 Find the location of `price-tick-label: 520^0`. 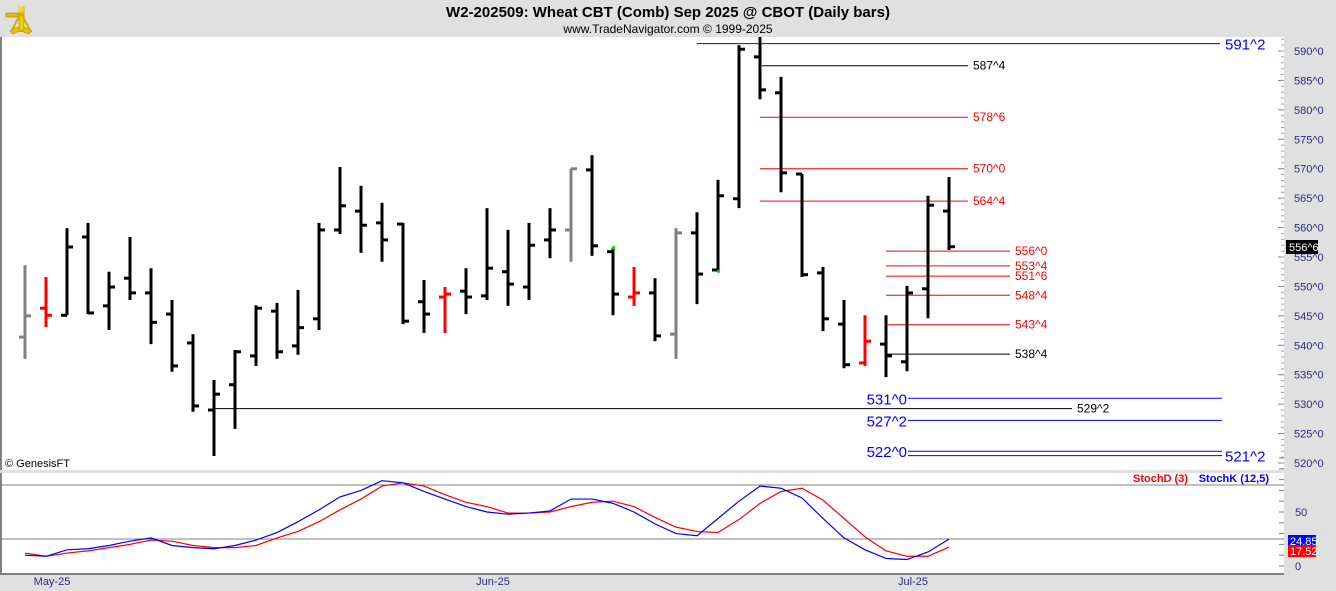

price-tick-label: 520^0 is located at coordinates (1309, 464).